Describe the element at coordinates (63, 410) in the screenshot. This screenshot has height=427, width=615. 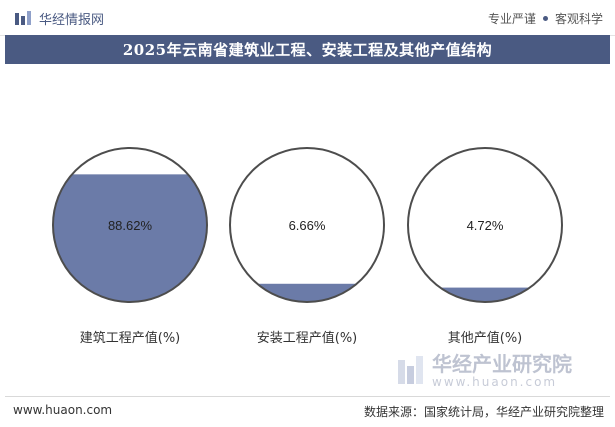
I see `site-url: www.huaon.com` at that location.